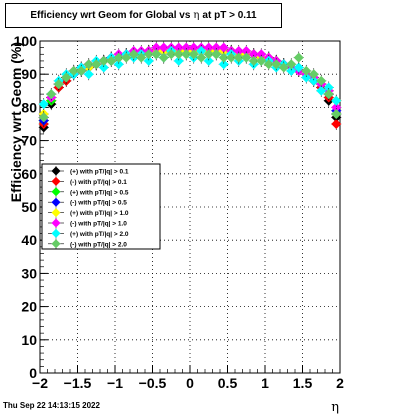  Describe the element at coordinates (99, 192) in the screenshot. I see `legend-label: (+) with pT/|q| > 0.5` at that location.